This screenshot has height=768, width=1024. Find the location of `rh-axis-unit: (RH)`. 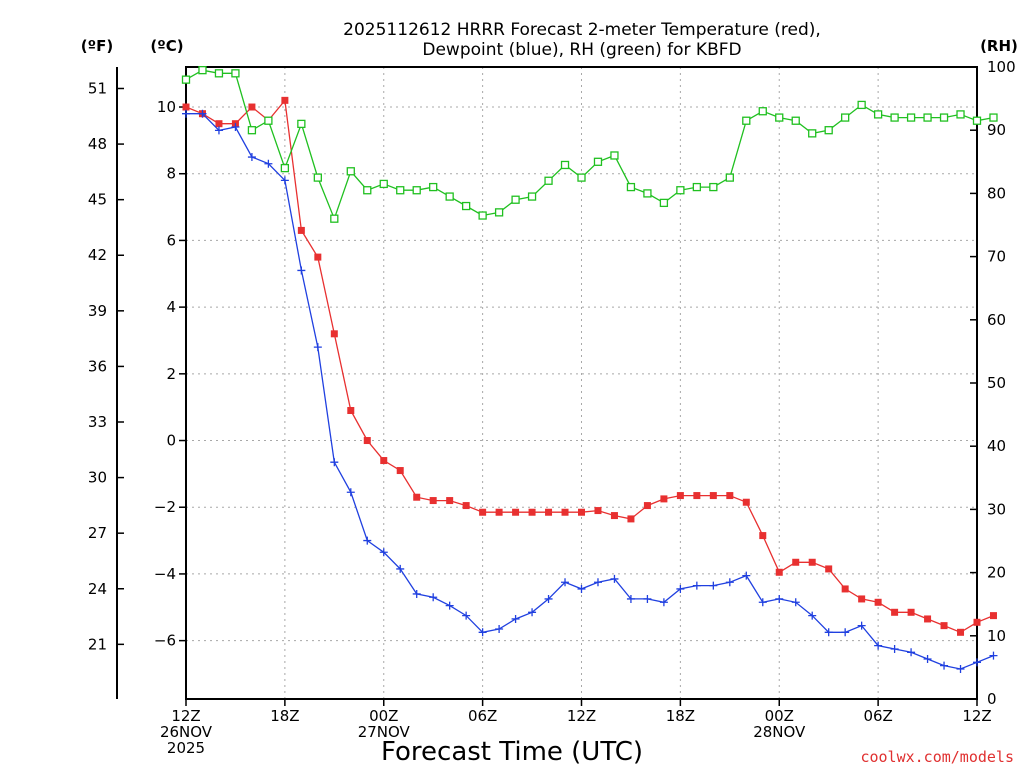

rh-axis-unit: (RH) is located at coordinates (999, 46).